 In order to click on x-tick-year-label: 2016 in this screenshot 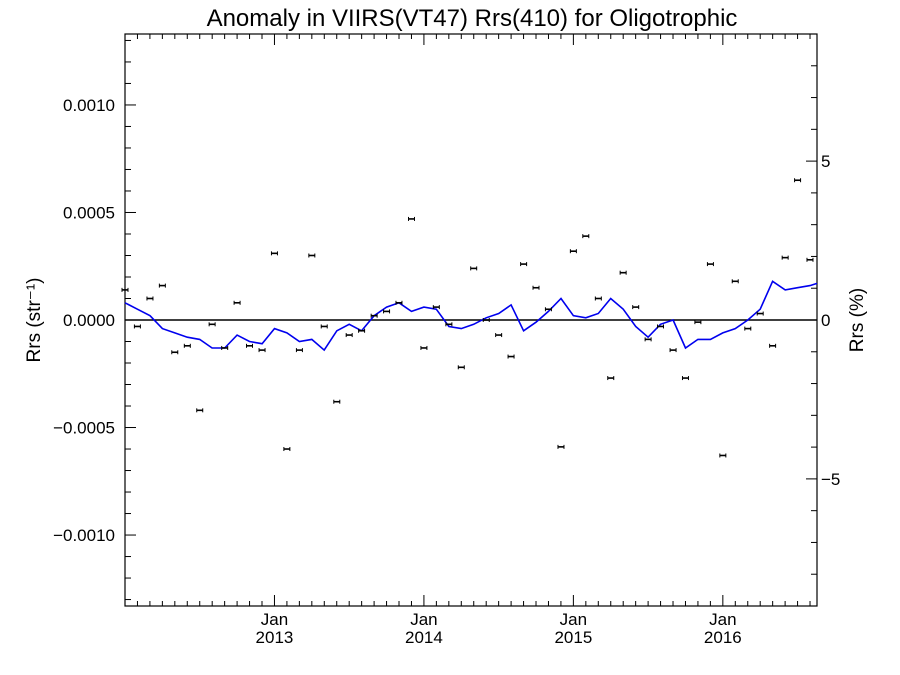, I will do `click(723, 637)`.